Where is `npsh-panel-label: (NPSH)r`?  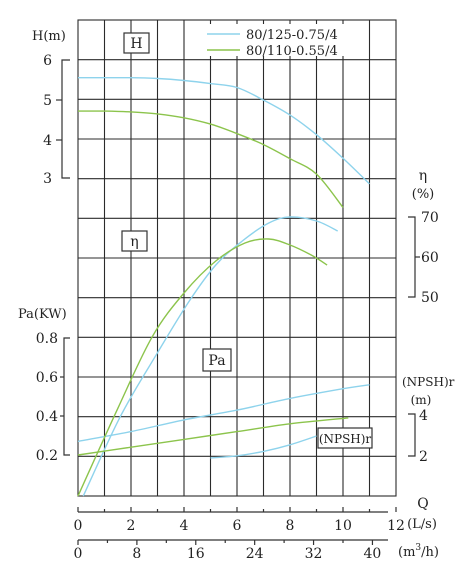 npsh-panel-label: (NPSH)r is located at coordinates (345, 438).